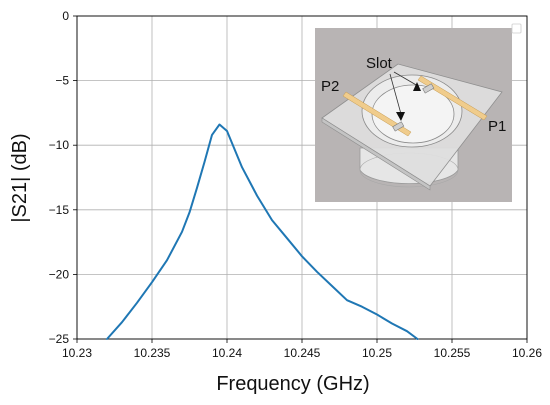 This screenshot has height=405, width=550. Describe the element at coordinates (376, 154) in the screenshot. I see `substrate-edge` at that location.